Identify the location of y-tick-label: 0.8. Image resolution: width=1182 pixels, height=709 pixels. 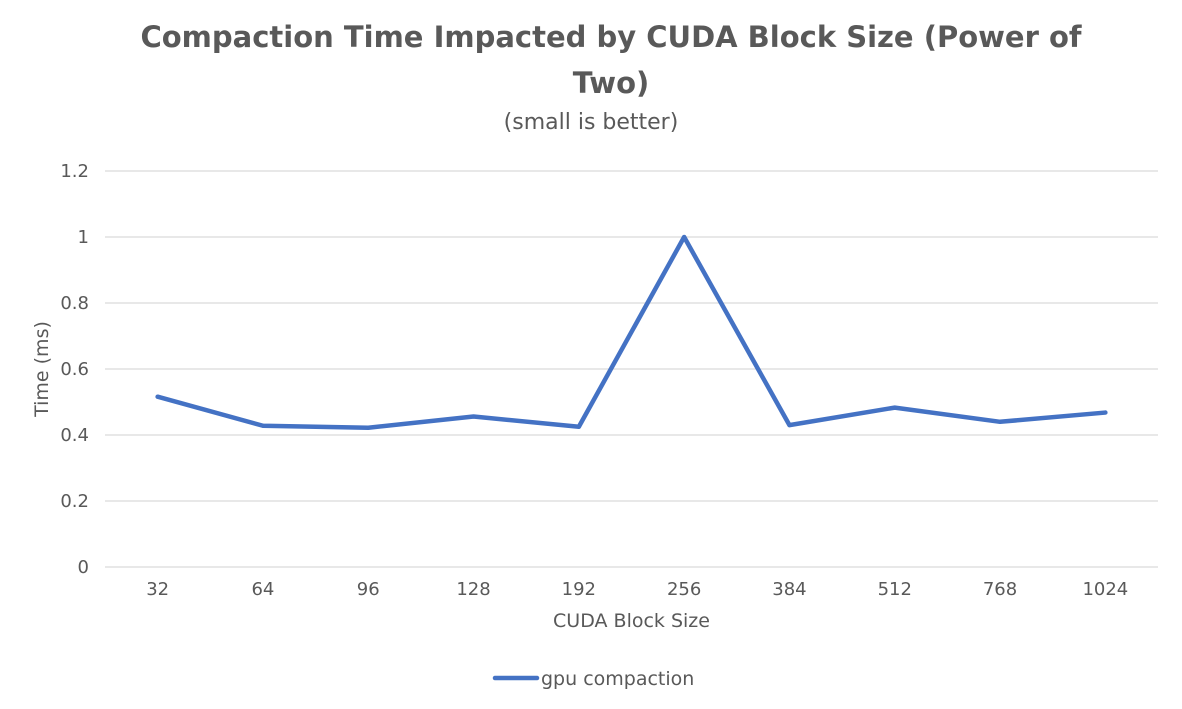
(74, 303).